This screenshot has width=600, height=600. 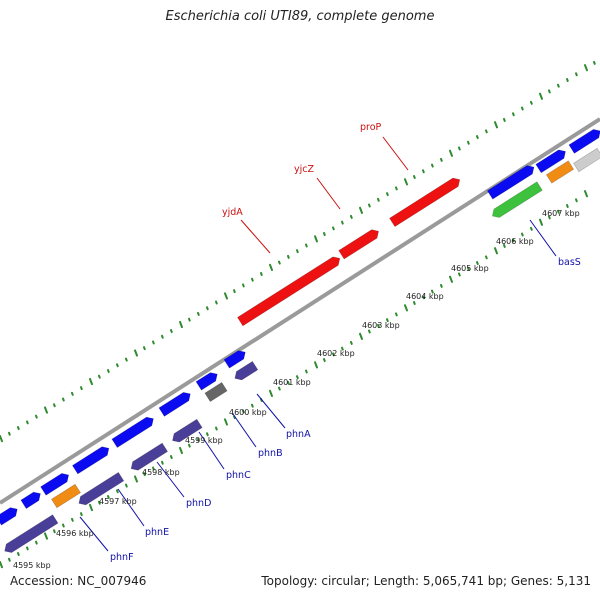 What do you see at coordinates (91, 460) in the screenshot?
I see `gene-forward-3-shape` at bounding box center [91, 460].